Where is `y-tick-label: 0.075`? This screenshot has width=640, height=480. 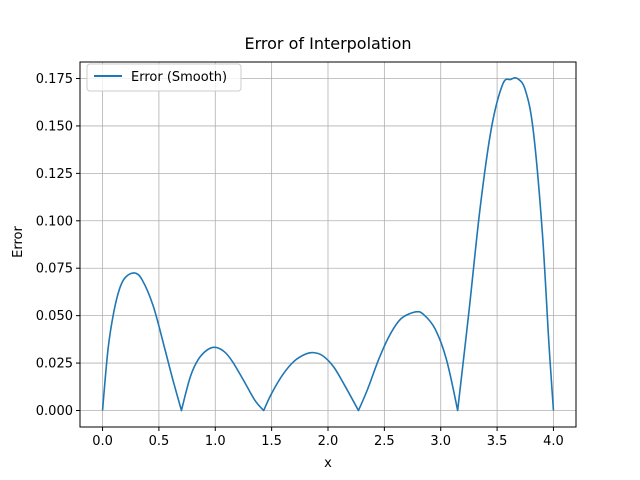
y-tick-label: 0.075 is located at coordinates (54, 269).